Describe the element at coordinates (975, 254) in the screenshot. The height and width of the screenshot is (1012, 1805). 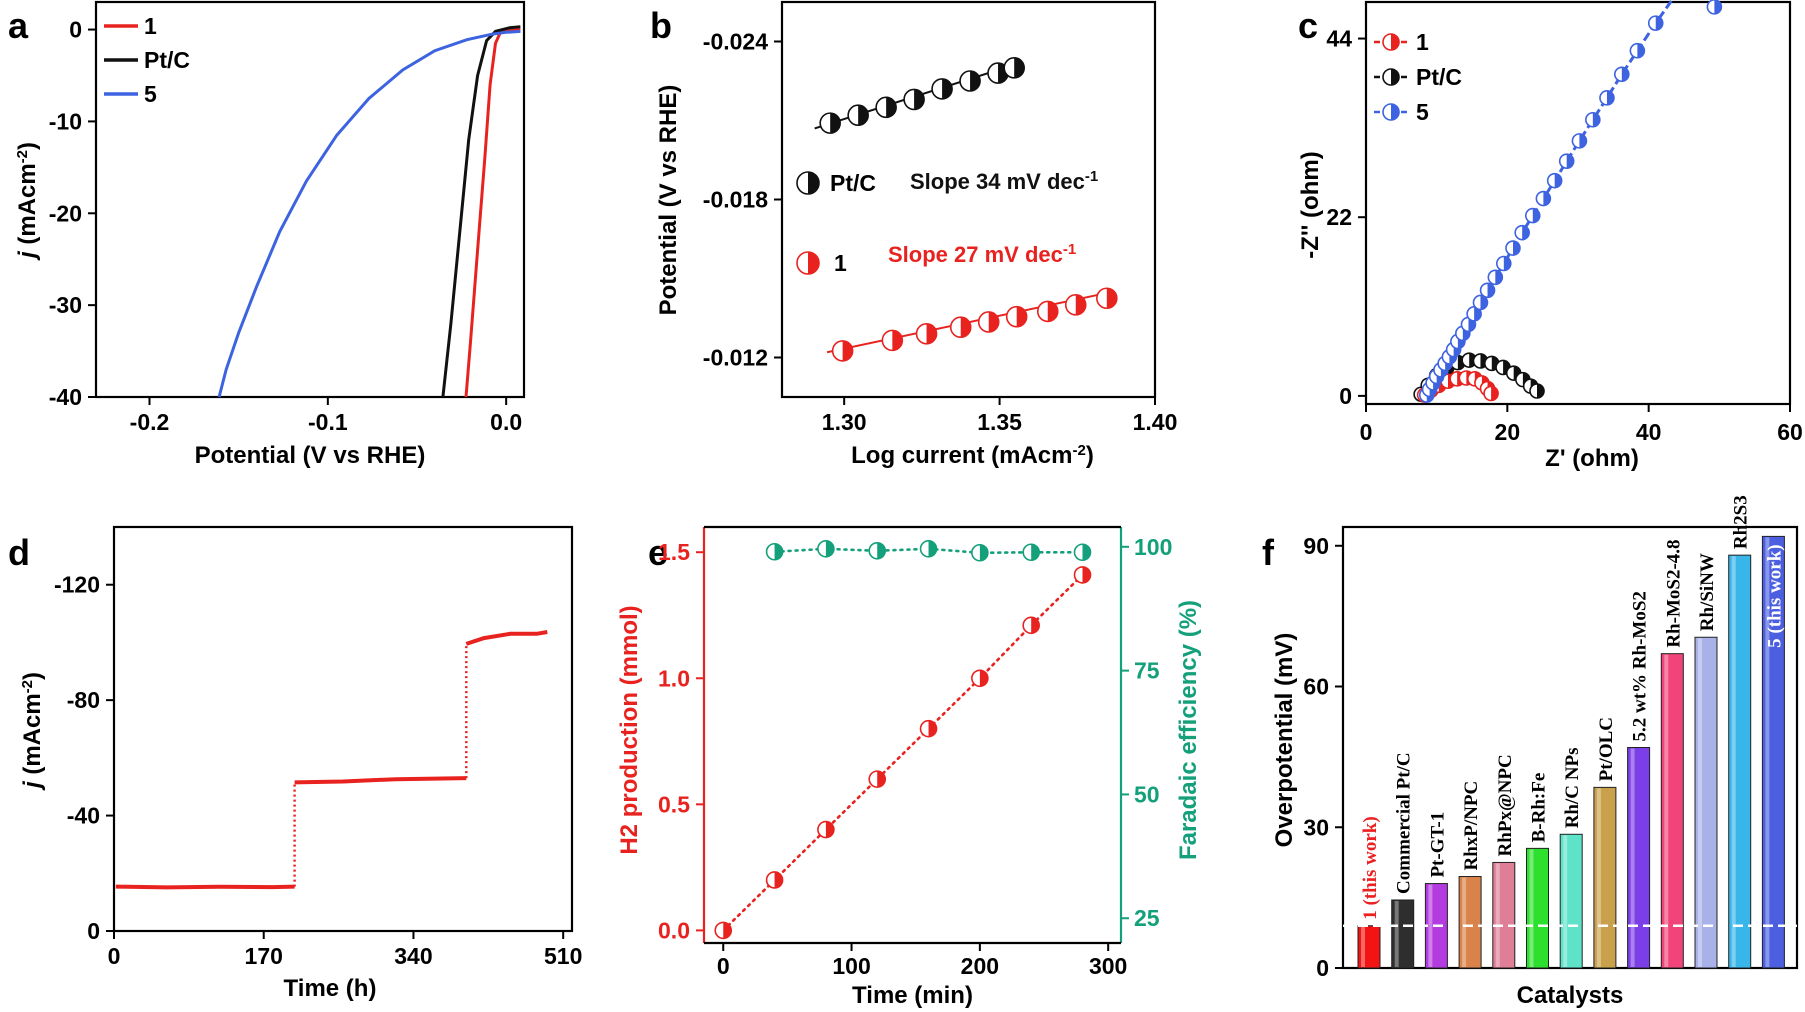
I see `text-part: Slope 27 mV dec` at that location.